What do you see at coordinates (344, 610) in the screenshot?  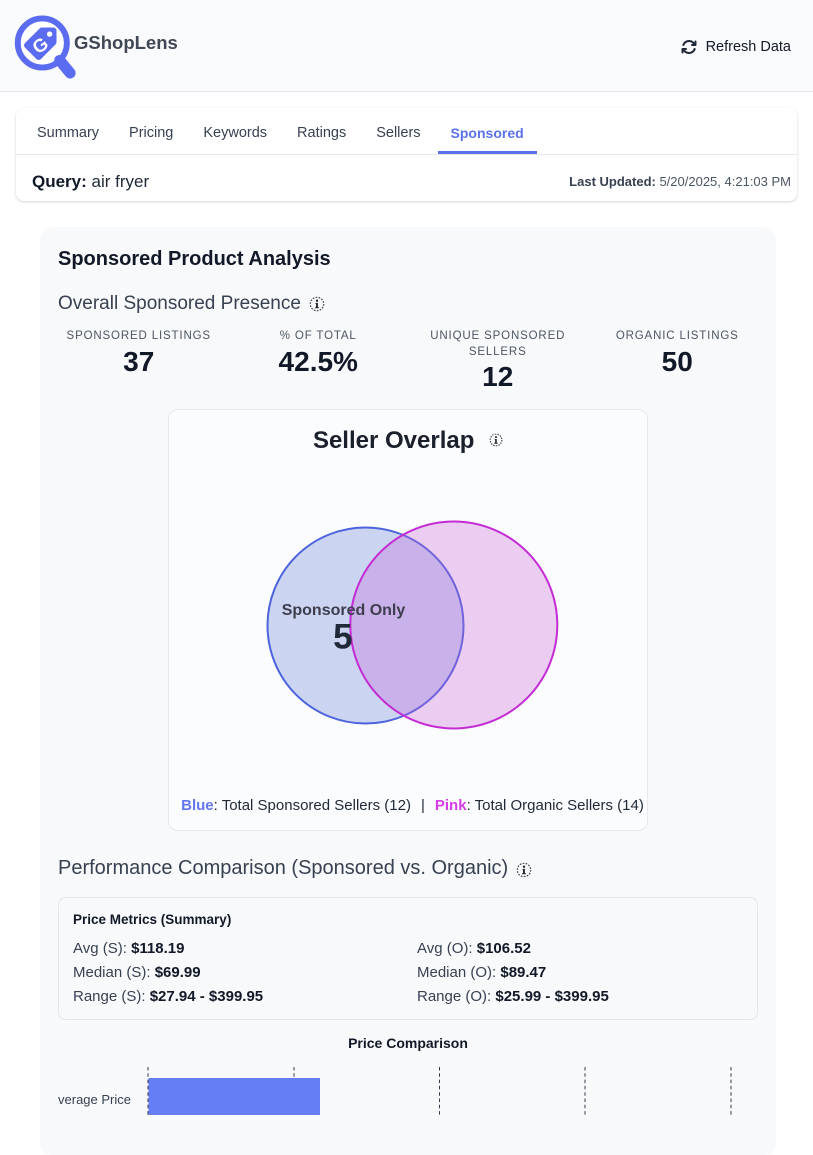 I see `svg-text: Sponsored Only` at bounding box center [344, 610].